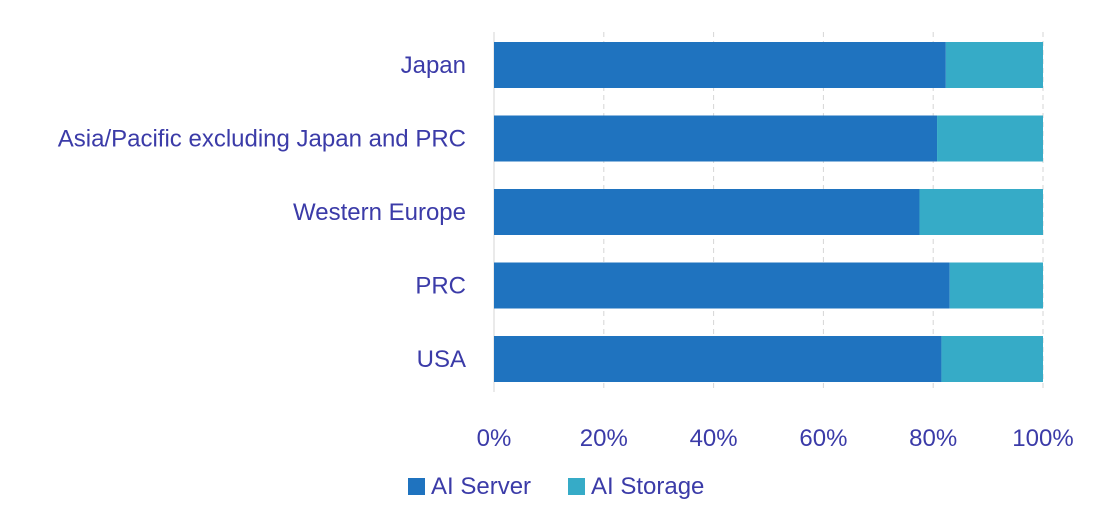 Image resolution: width=1093 pixels, height=524 pixels. Describe the element at coordinates (933, 438) in the screenshot. I see `x-tick-label: 80%` at that location.